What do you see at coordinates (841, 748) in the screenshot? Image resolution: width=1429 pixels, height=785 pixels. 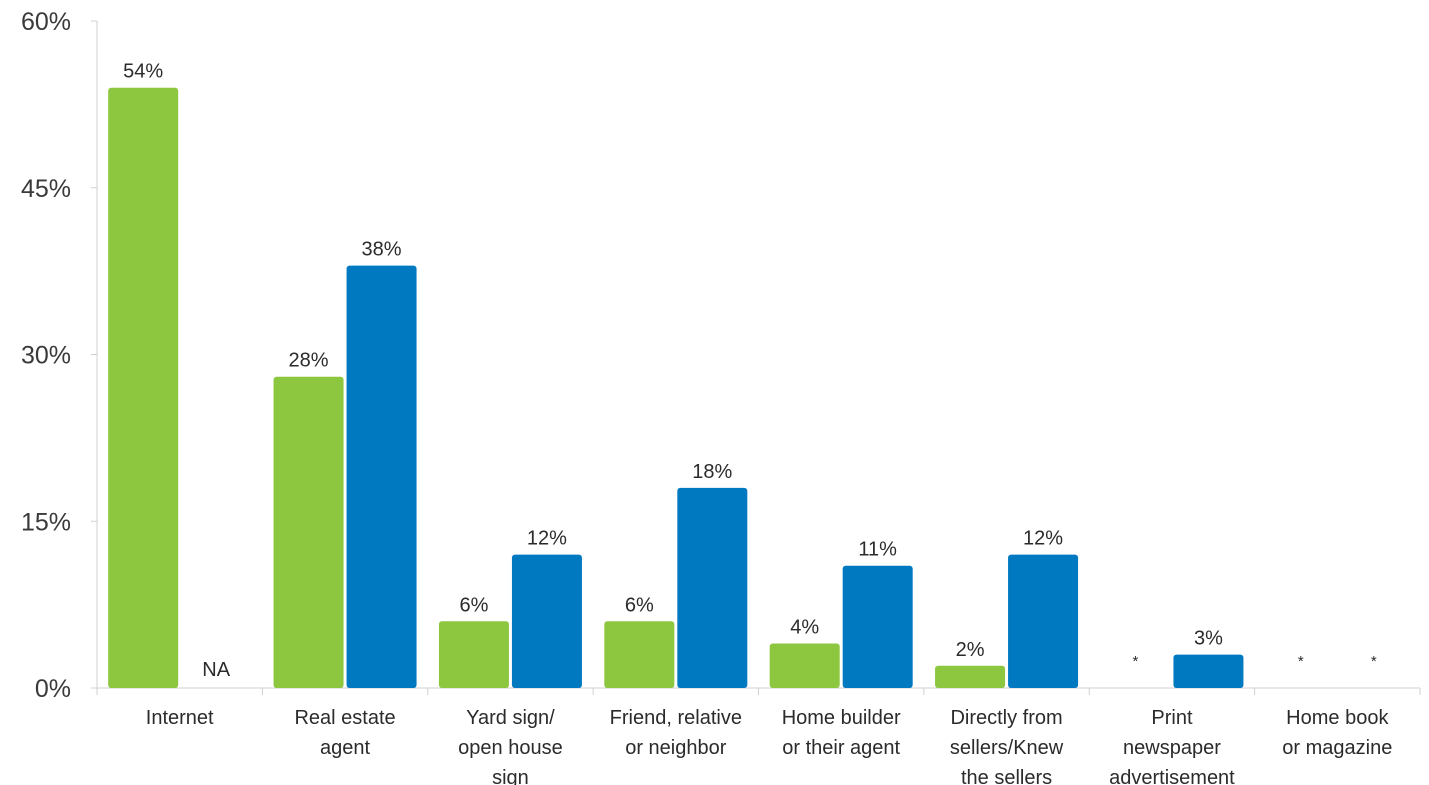 I see `category-label-line: or their agent` at bounding box center [841, 748].